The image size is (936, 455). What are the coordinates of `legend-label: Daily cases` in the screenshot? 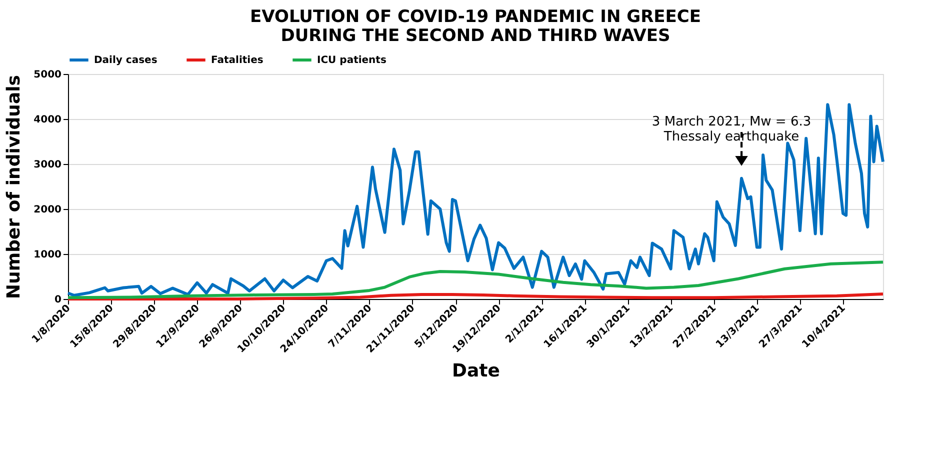 It's located at (126, 60).